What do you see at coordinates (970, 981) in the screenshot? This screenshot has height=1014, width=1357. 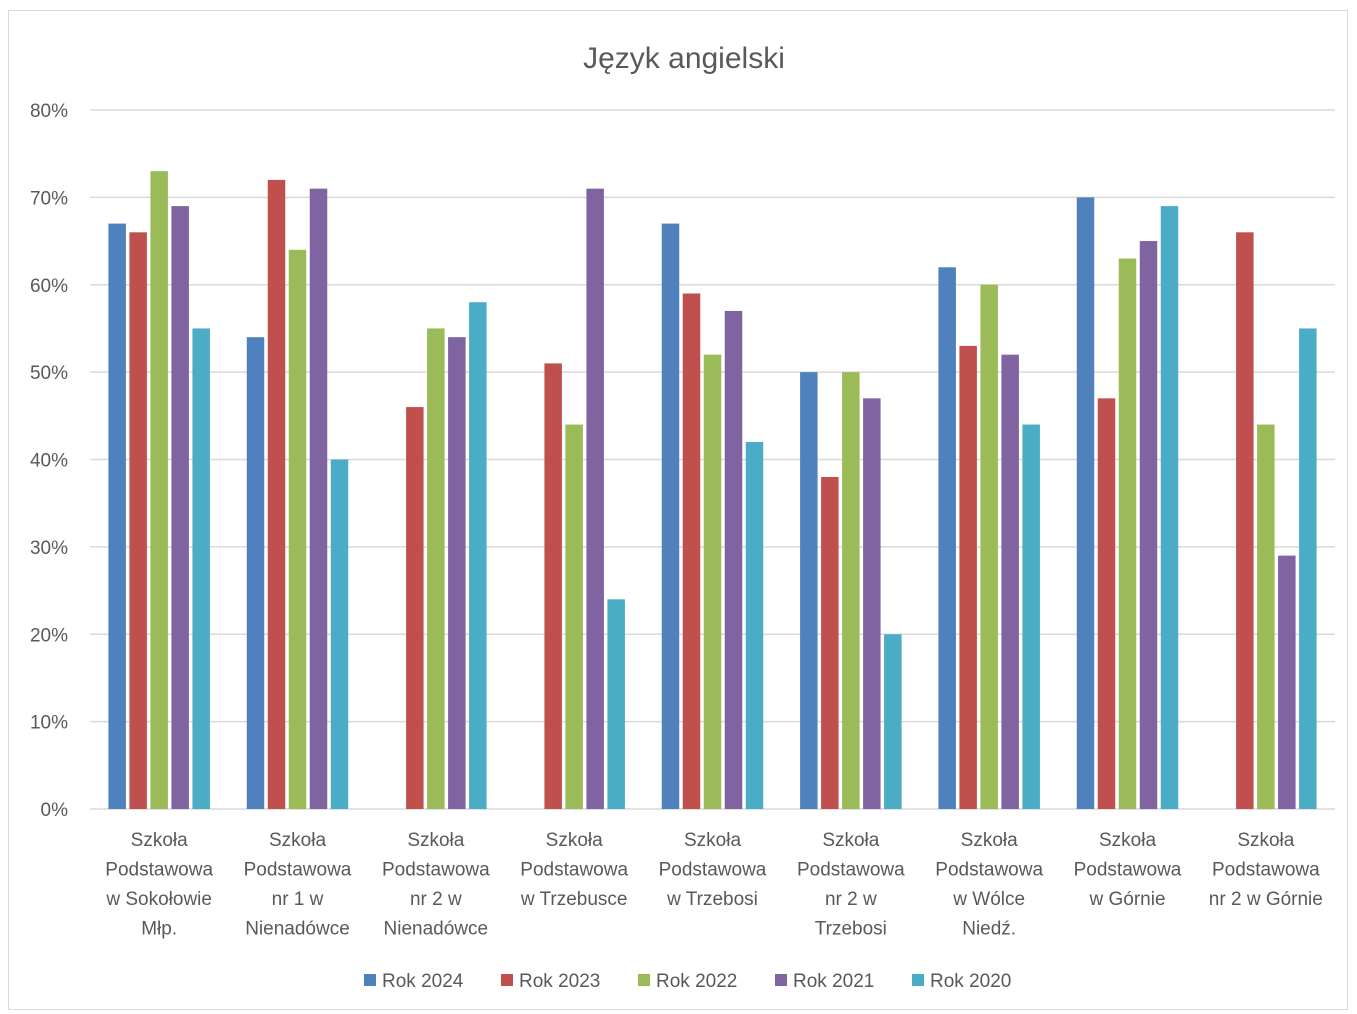 I see `legend-label: Rok 2020` at bounding box center [970, 981].